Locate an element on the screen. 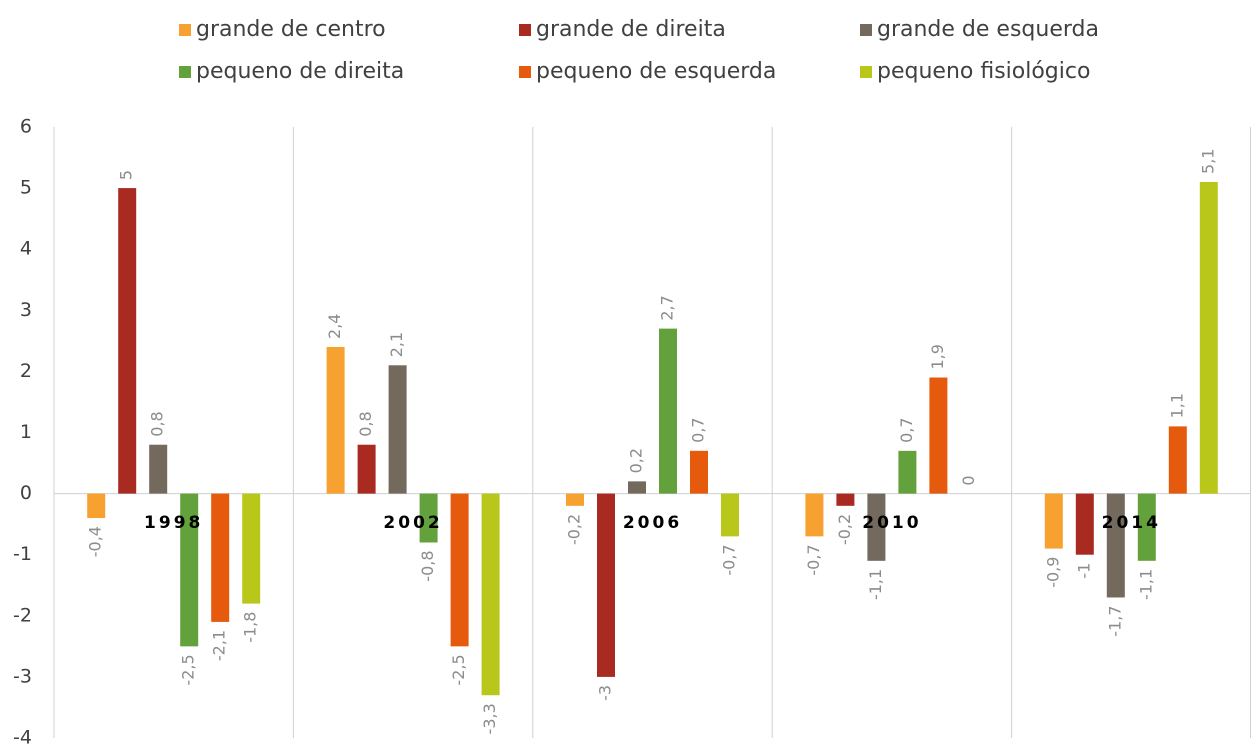  value-label: -0,9 is located at coordinates (1052, 572).